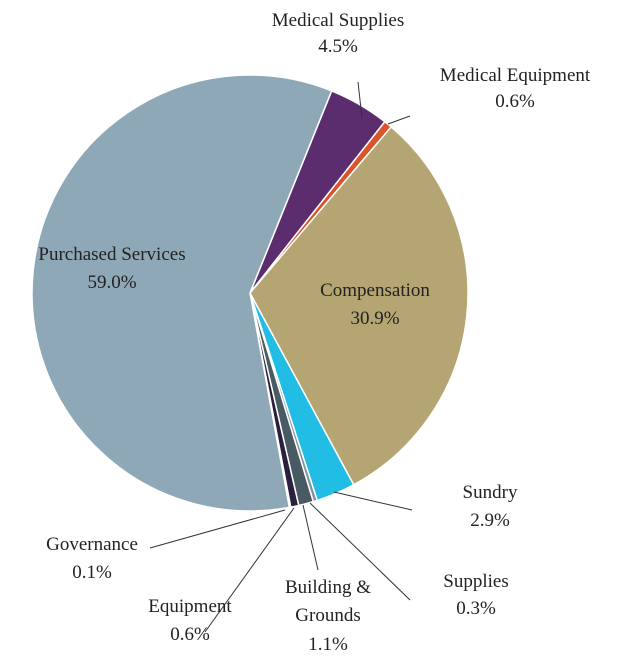 The width and height of the screenshot is (617, 656). What do you see at coordinates (360, 100) in the screenshot?
I see `leader-line-medical-supplies` at bounding box center [360, 100].